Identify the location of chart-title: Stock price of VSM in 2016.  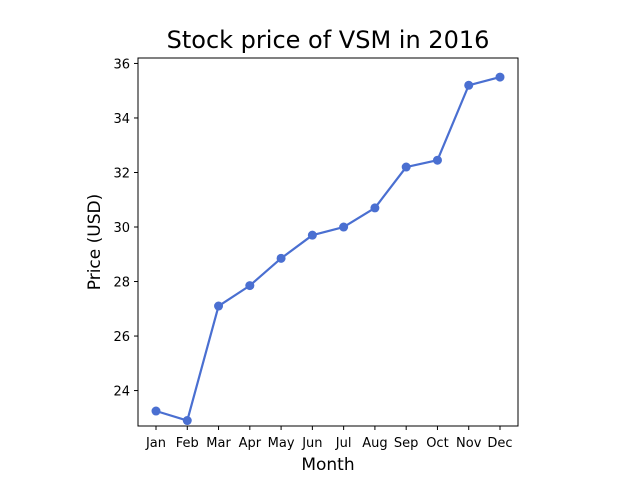
(328, 40).